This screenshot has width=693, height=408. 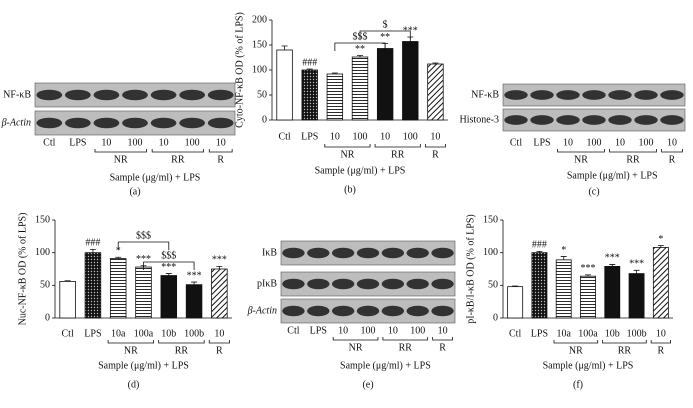 What do you see at coordinates (134, 191) in the screenshot?
I see `caption: (a)` at bounding box center [134, 191].